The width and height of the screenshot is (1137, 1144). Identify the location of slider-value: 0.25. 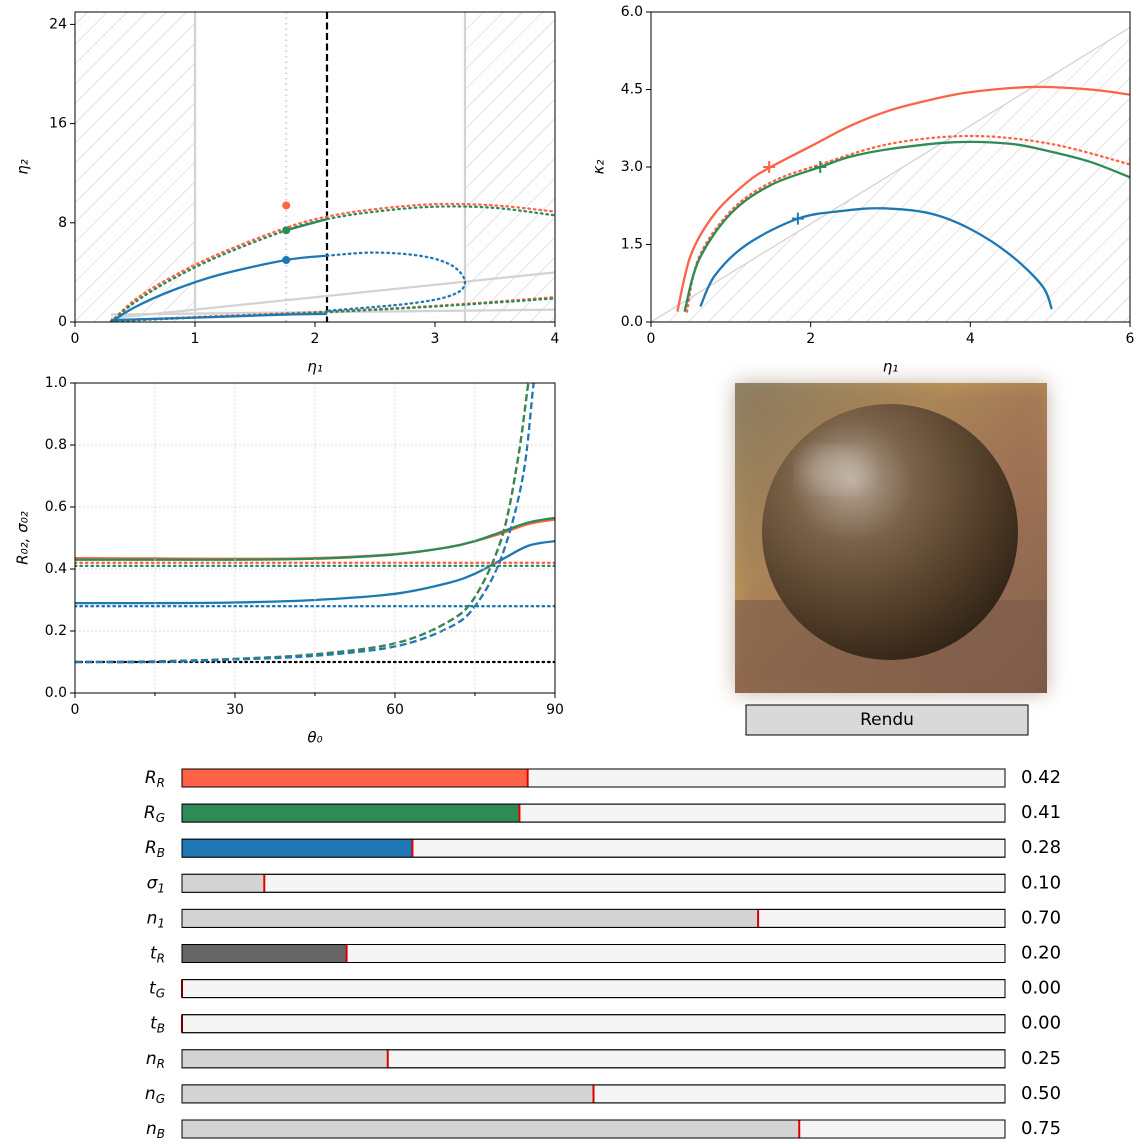
(1041, 1058).